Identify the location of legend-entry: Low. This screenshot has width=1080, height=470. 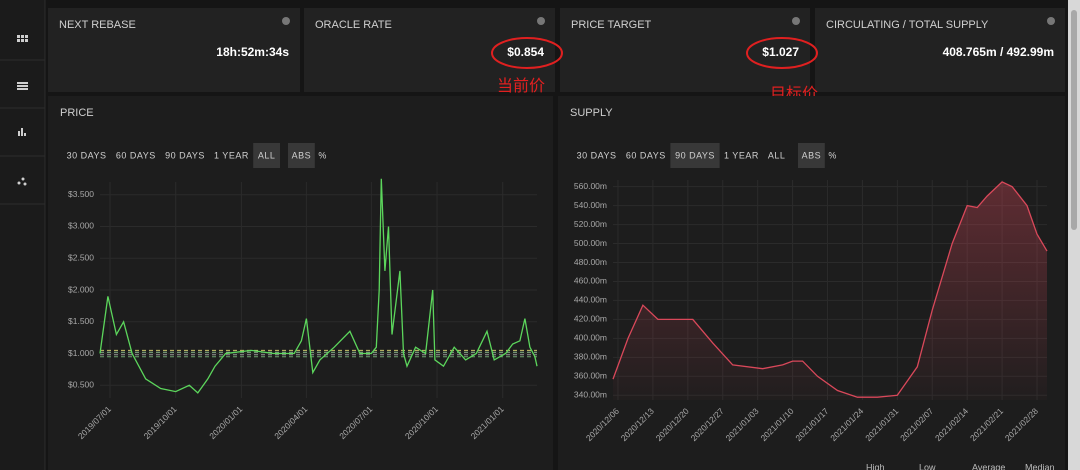
(927, 466).